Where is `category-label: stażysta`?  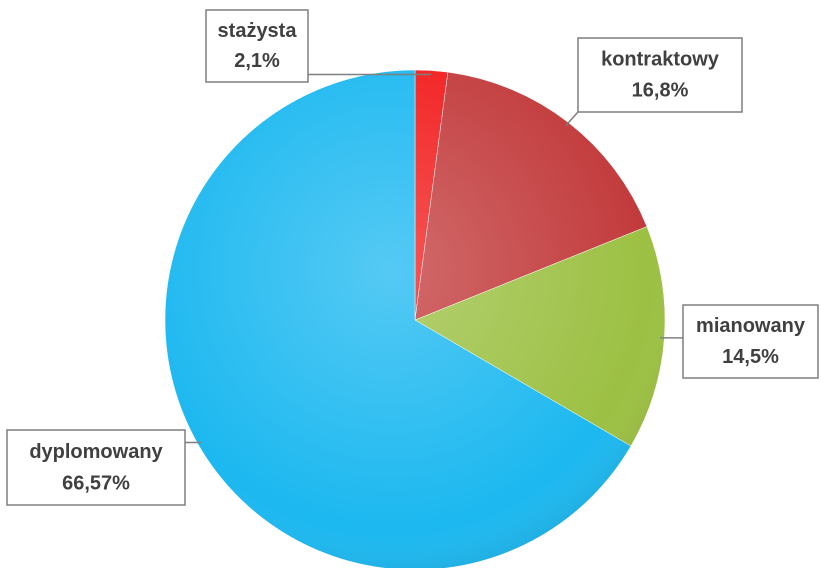
category-label: stażysta is located at coordinates (258, 31).